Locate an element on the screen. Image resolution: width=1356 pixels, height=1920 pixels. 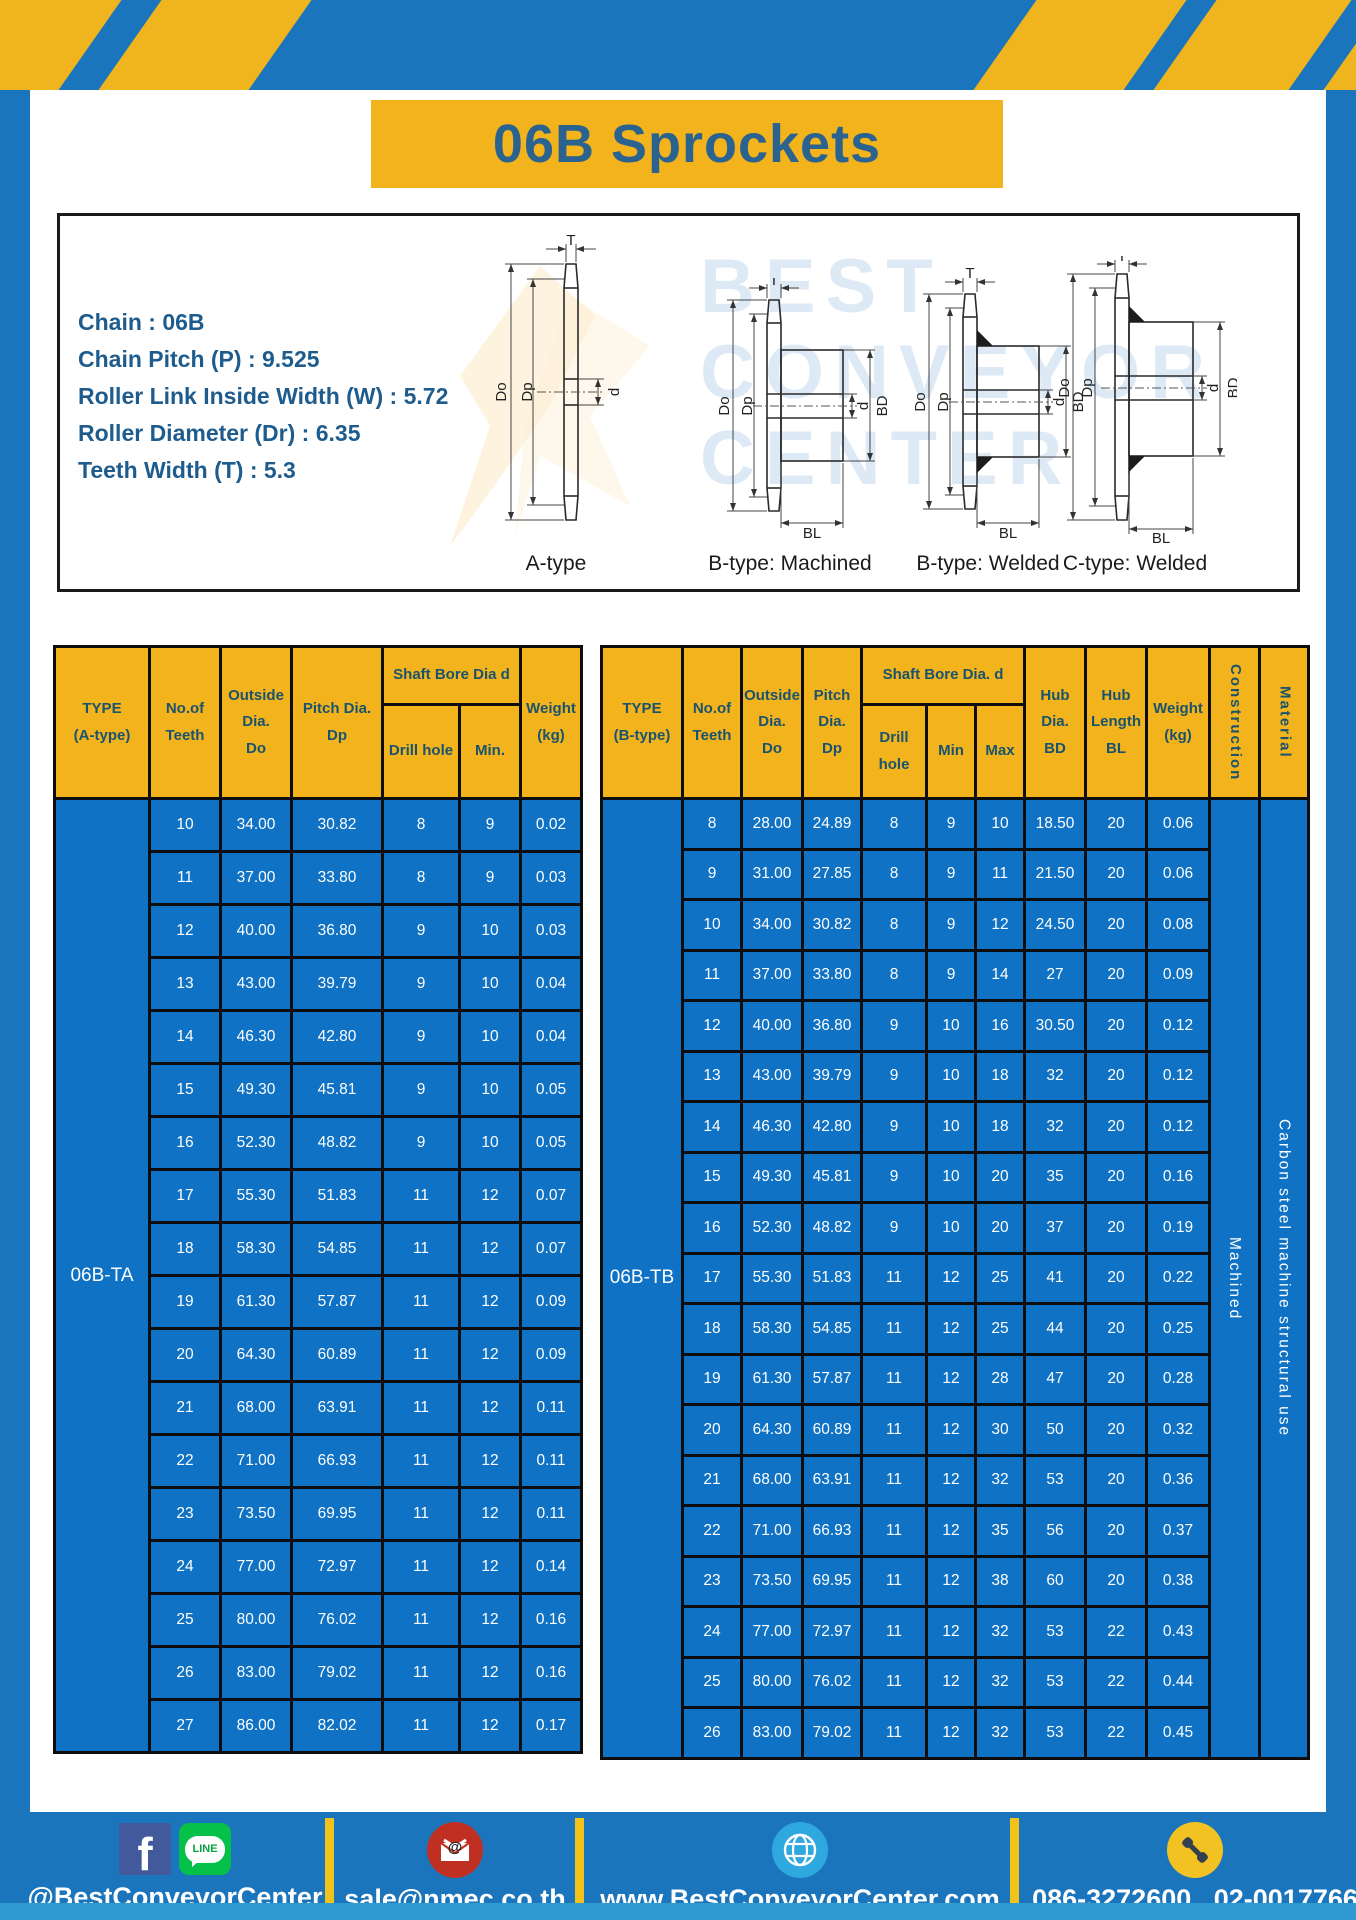
cell-hub-dia: 41 is located at coordinates (1055, 1278).